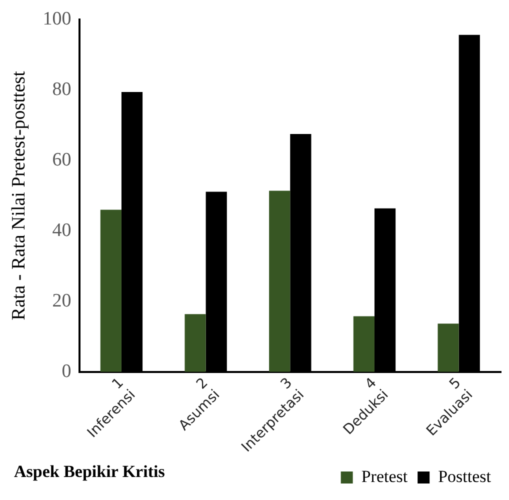 This screenshot has width=509, height=500. What do you see at coordinates (465, 476) in the screenshot?
I see `legend-label: Posttest` at bounding box center [465, 476].